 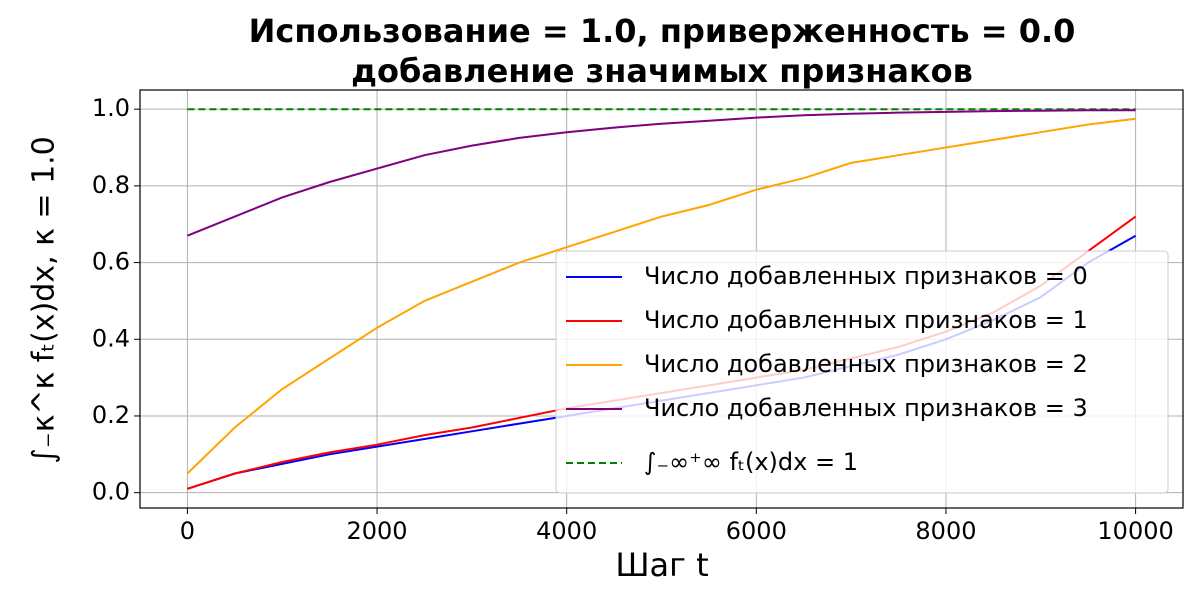 I want to click on y-tick-label: 0.0, so click(x=111, y=492).